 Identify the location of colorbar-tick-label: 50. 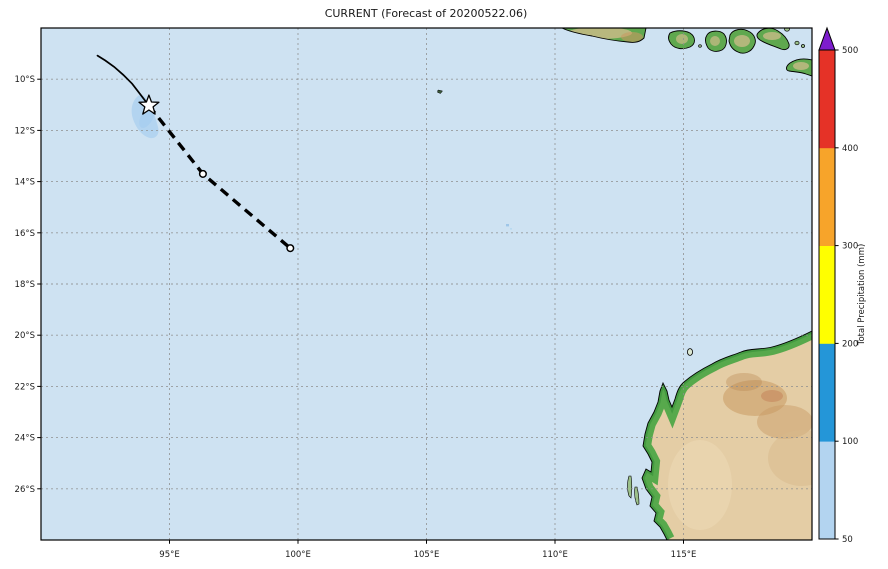
(847, 540).